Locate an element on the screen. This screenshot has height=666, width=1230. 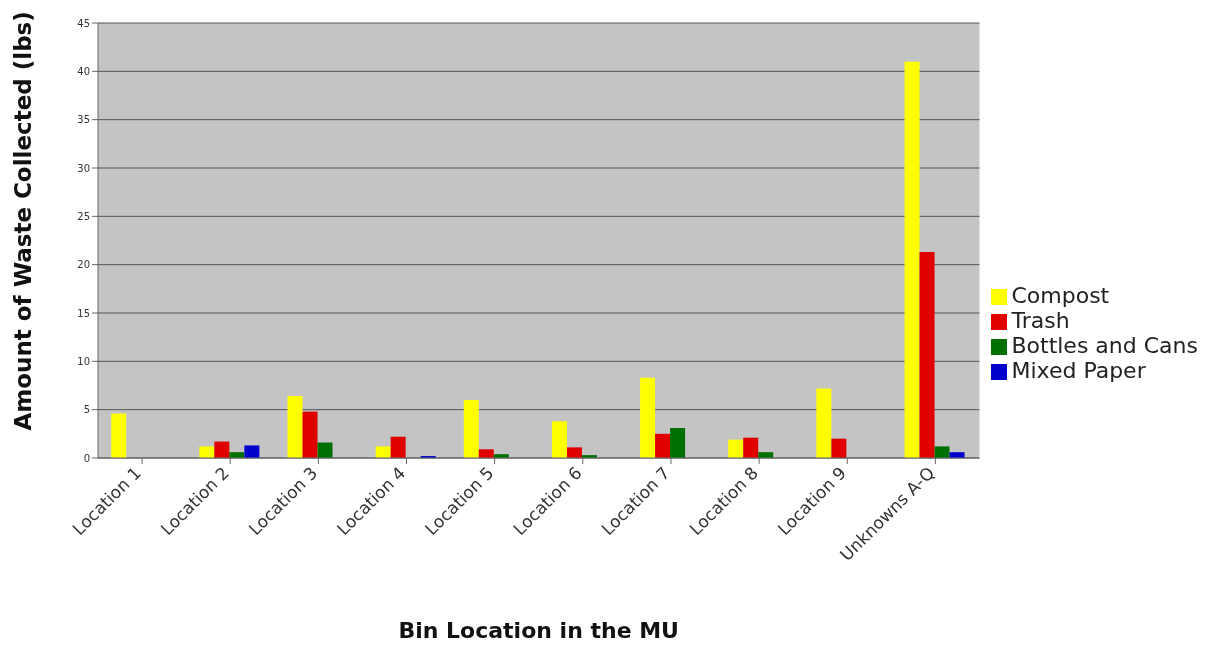
x-axis-title: Bin Location in the MU is located at coordinates (538, 630).